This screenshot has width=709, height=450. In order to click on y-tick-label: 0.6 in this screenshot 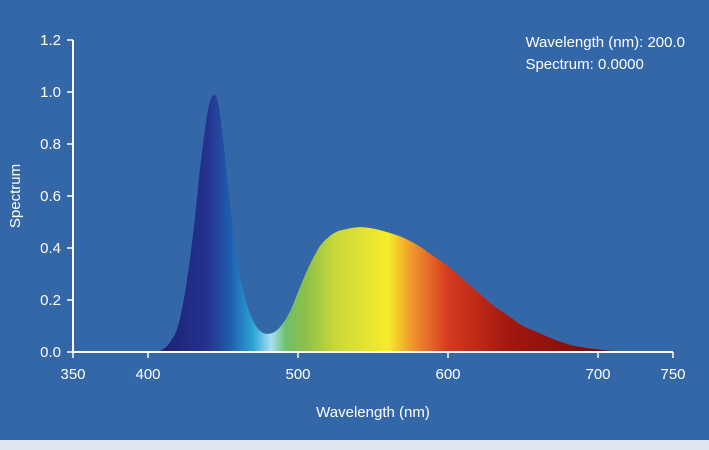, I will do `click(50, 196)`.